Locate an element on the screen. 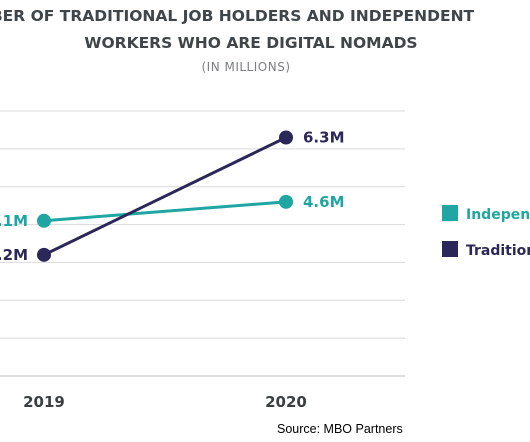  data-label: 6.3M is located at coordinates (324, 138).